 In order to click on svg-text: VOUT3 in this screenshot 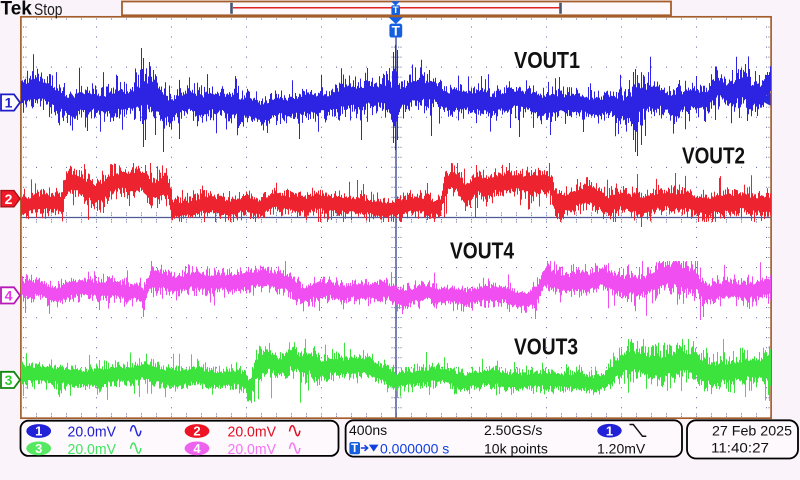, I will do `click(546, 347)`.